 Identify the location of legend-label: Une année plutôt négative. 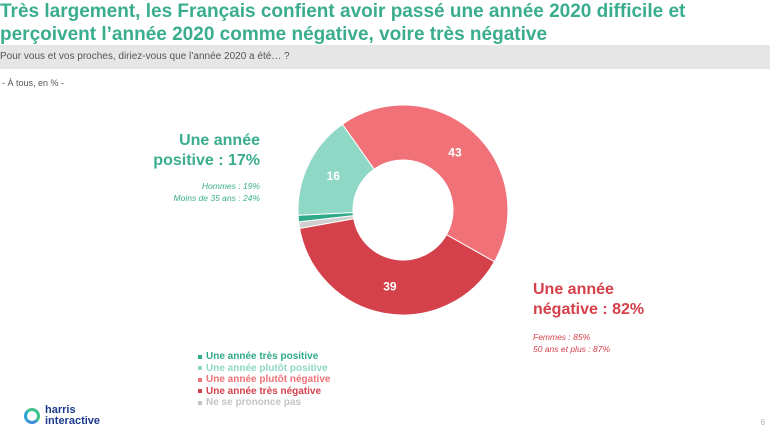
(268, 379).